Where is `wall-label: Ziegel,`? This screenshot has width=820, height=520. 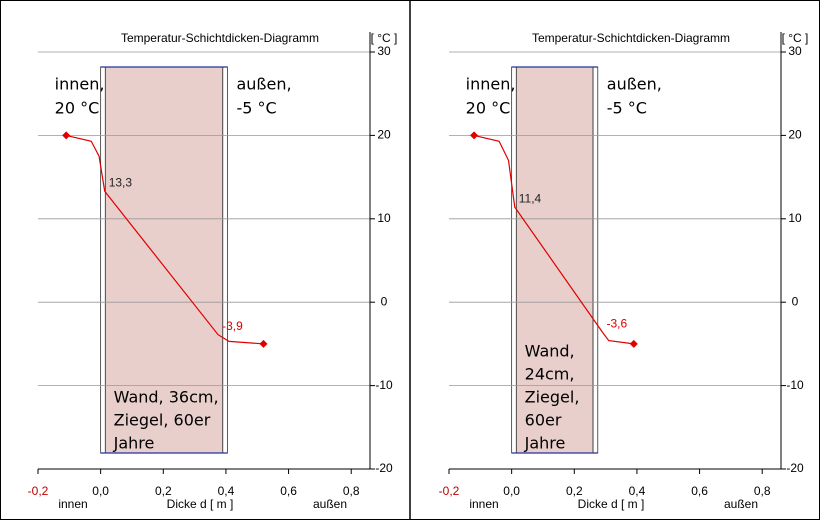
wall-label: Ziegel, is located at coordinates (552, 397).